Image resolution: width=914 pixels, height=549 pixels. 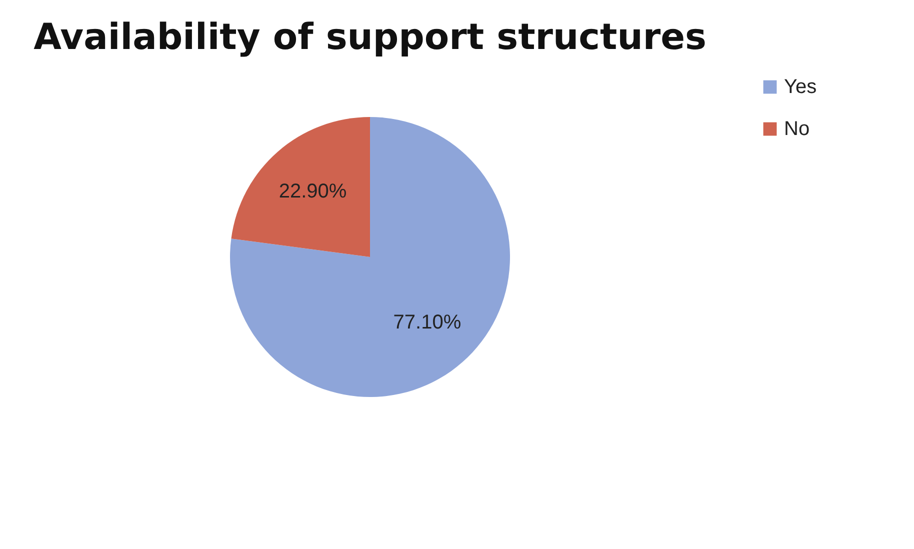 What do you see at coordinates (797, 129) in the screenshot?
I see `legend-label: No` at bounding box center [797, 129].